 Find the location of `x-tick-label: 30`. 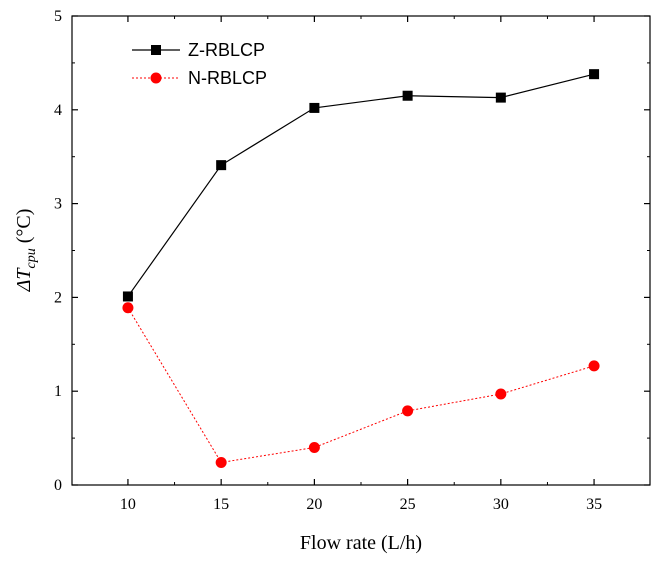

x-tick-label: 30 is located at coordinates (501, 504).